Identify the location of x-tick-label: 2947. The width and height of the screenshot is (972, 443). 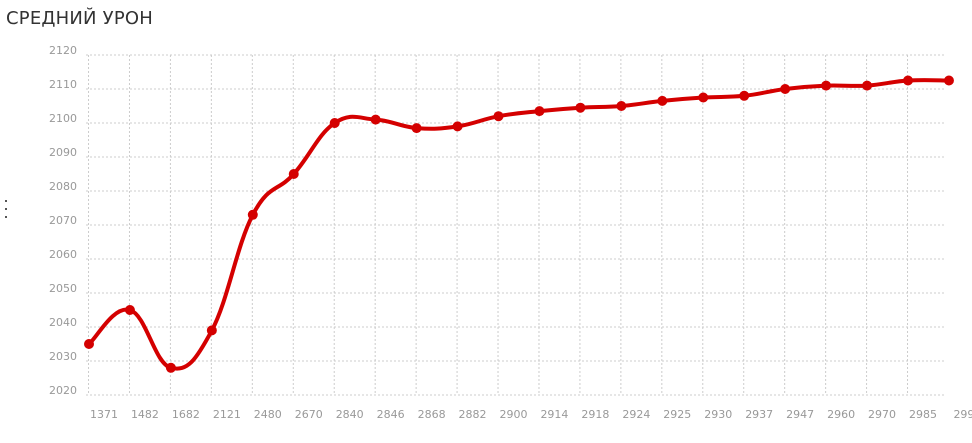
(800, 414).